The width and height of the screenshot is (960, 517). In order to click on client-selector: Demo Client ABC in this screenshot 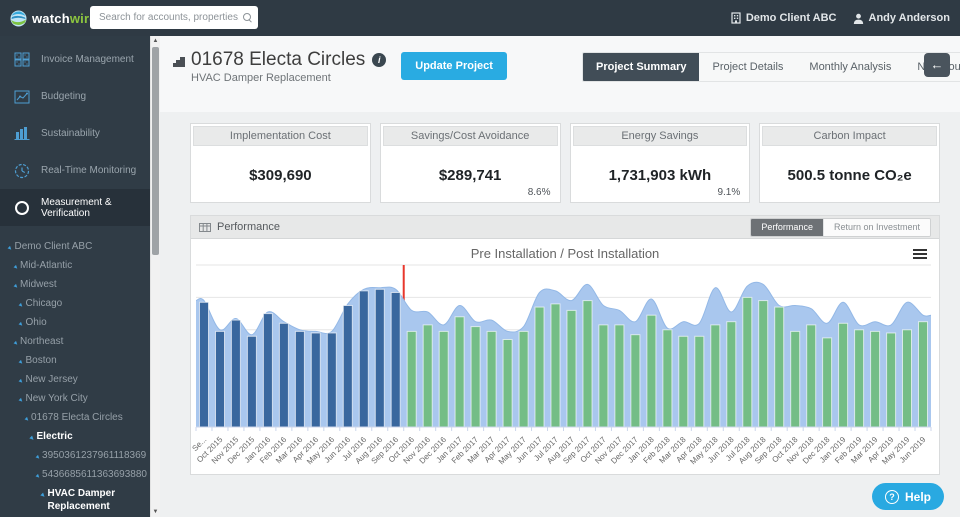, I will do `click(784, 18)`.